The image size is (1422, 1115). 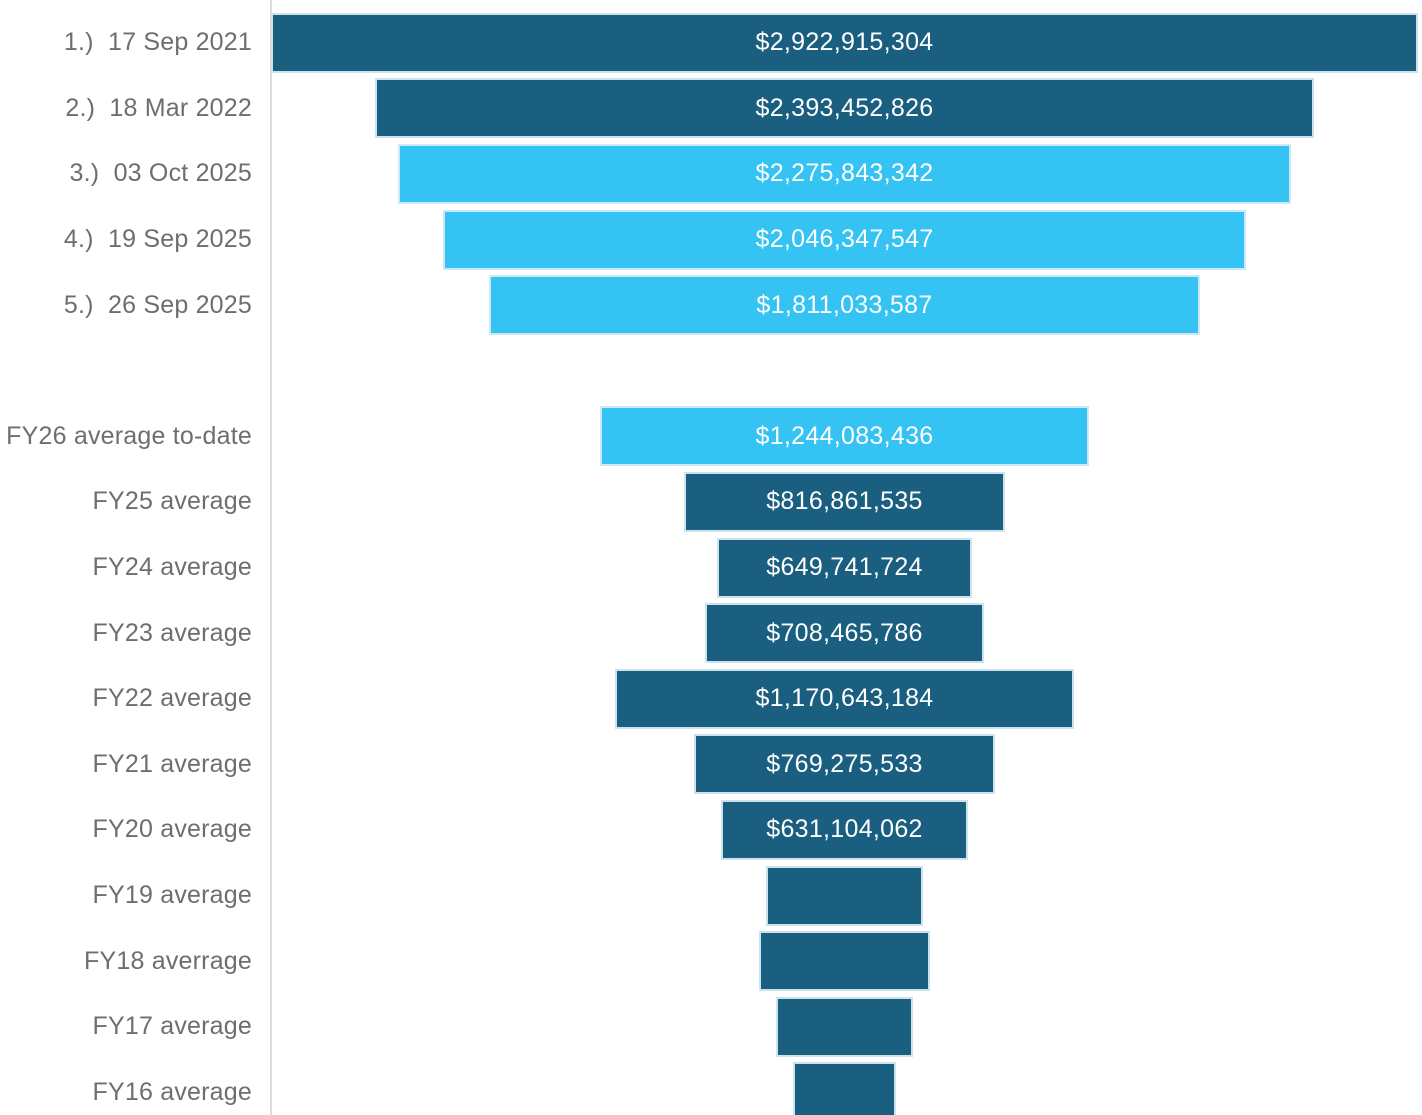 I want to click on table-row: FY21 average $769,275,533, so click(x=711, y=765).